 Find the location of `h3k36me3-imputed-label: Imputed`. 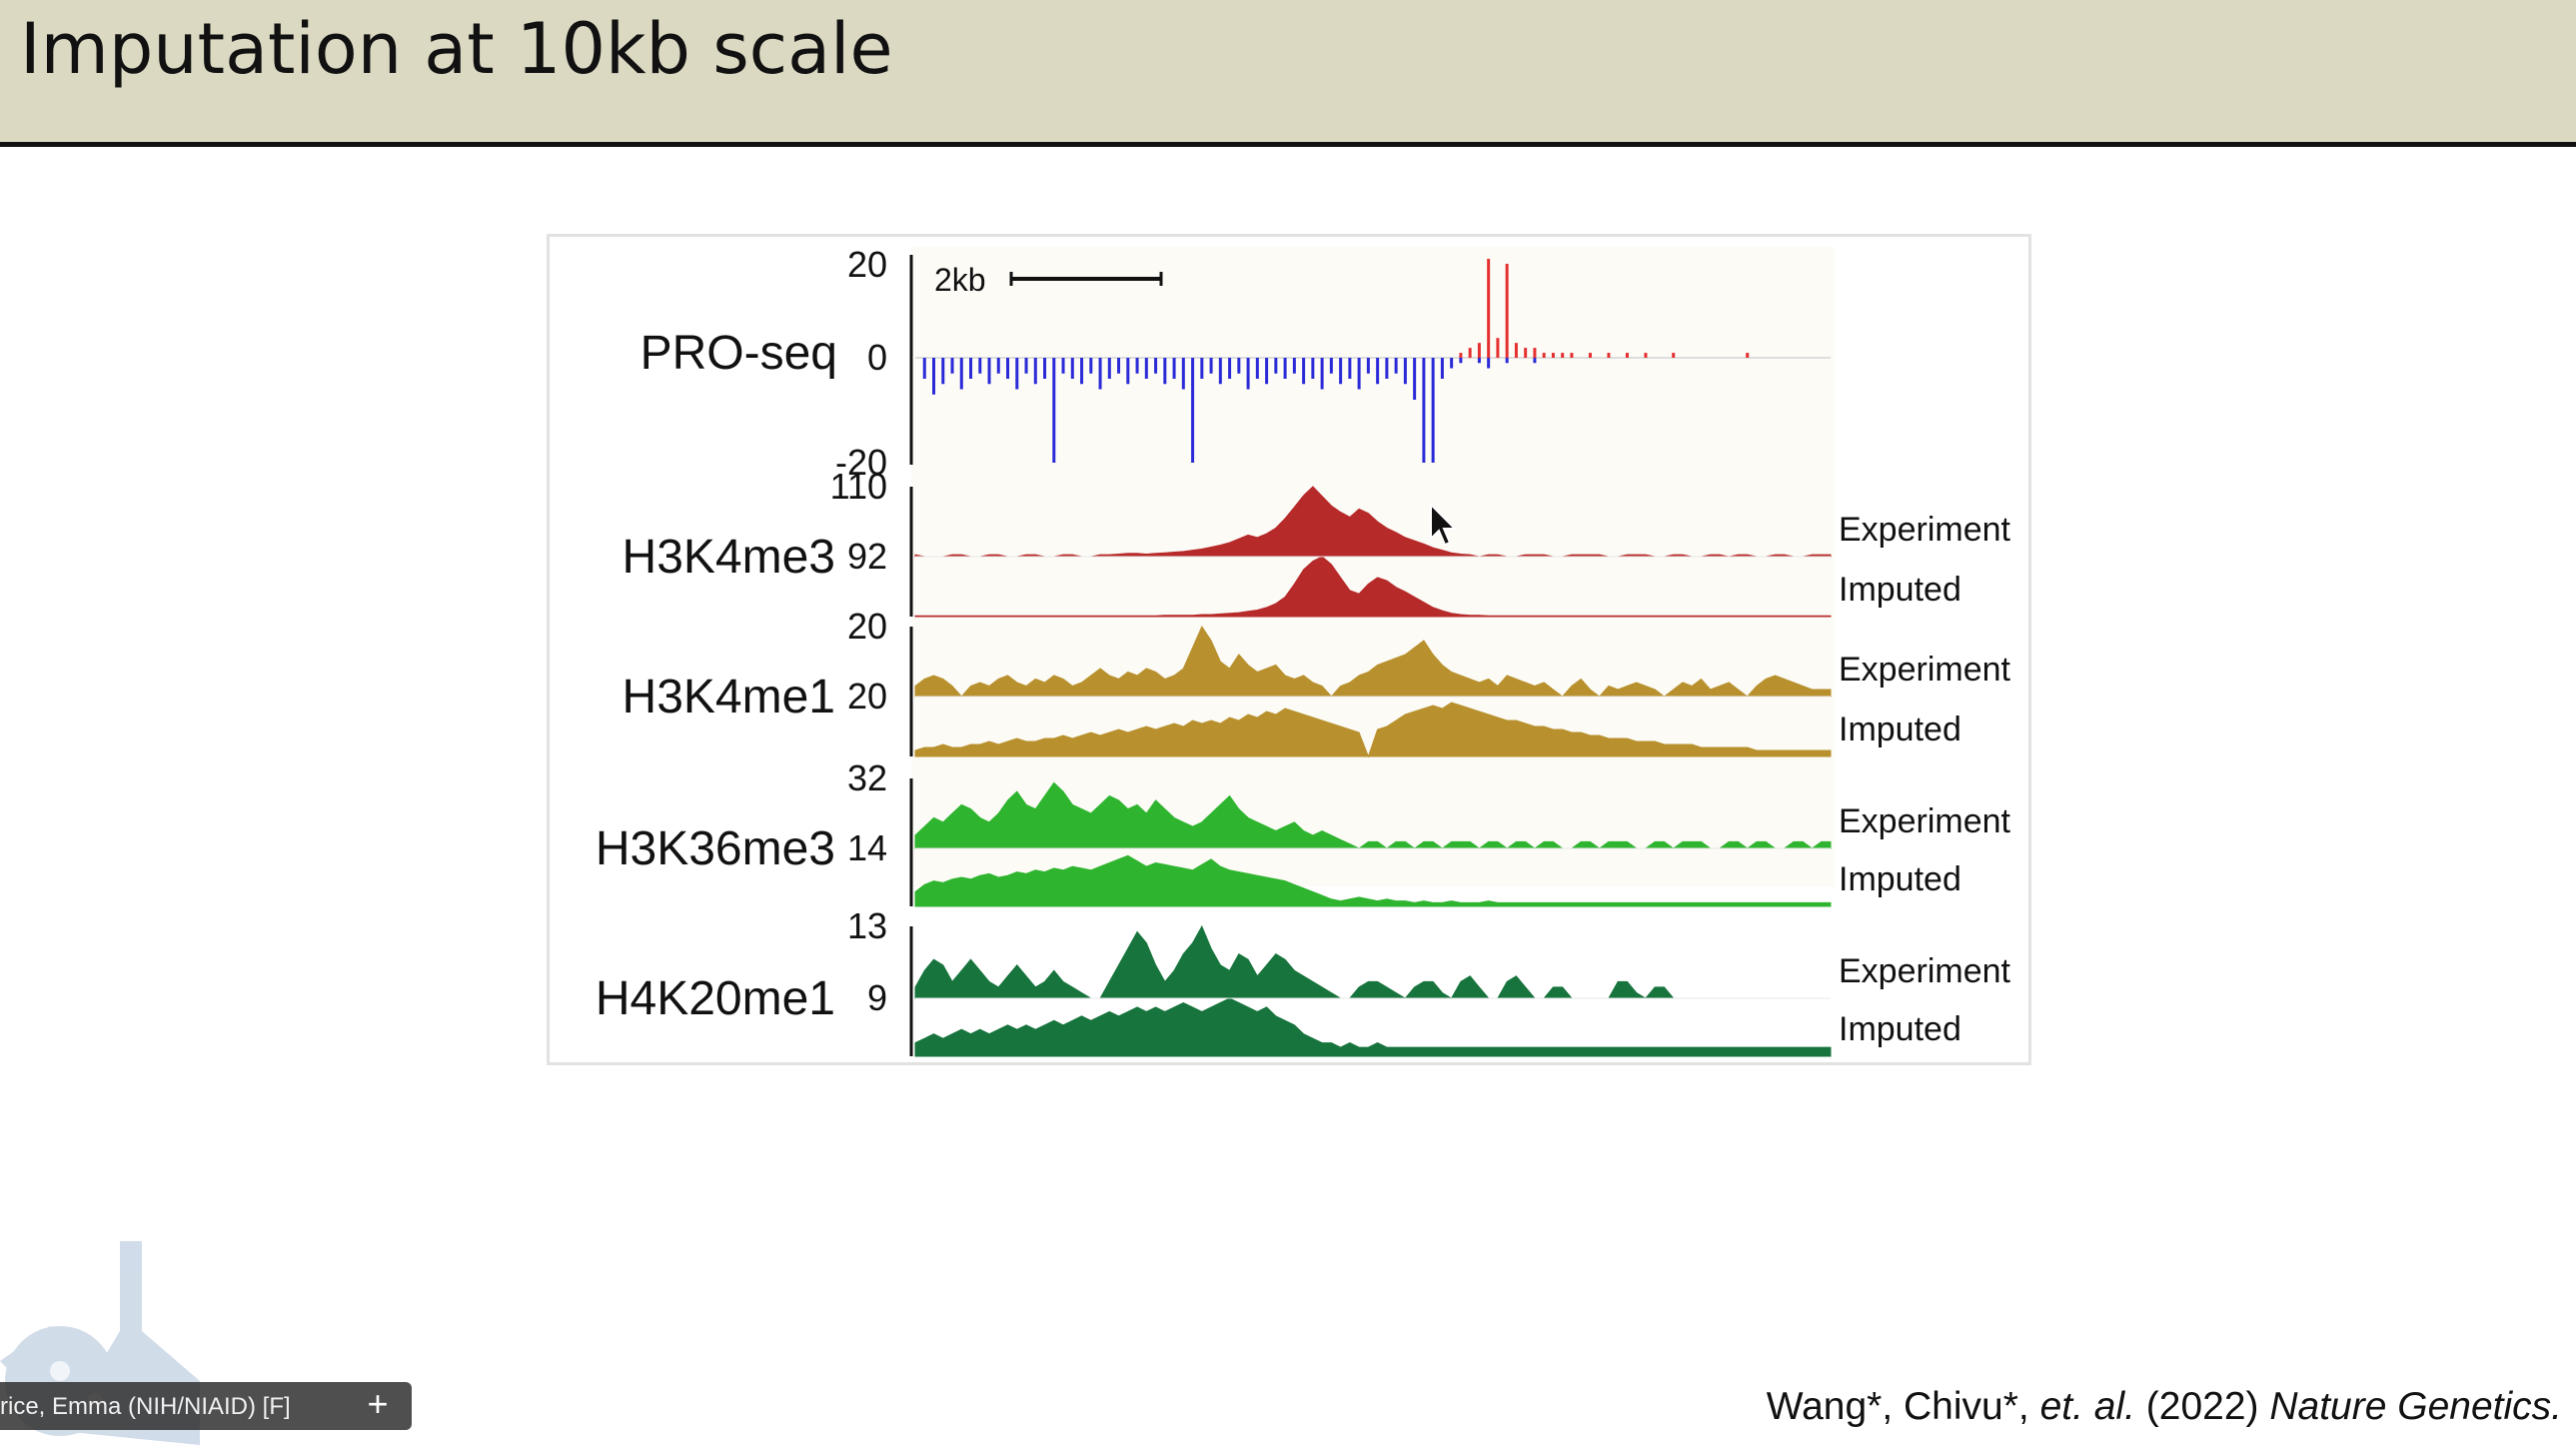

h3k36me3-imputed-label: Imputed is located at coordinates (1900, 879).